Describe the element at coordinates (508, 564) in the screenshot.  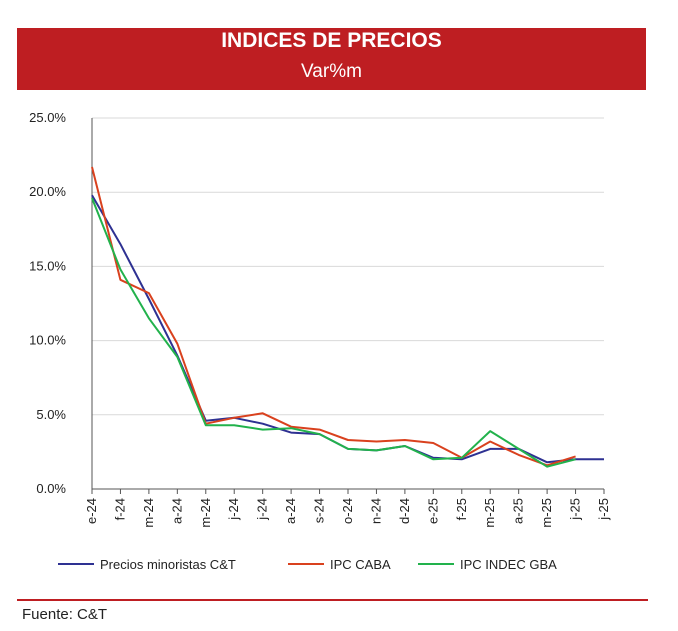
I see `legend-label: IPC INDEC GBA` at that location.